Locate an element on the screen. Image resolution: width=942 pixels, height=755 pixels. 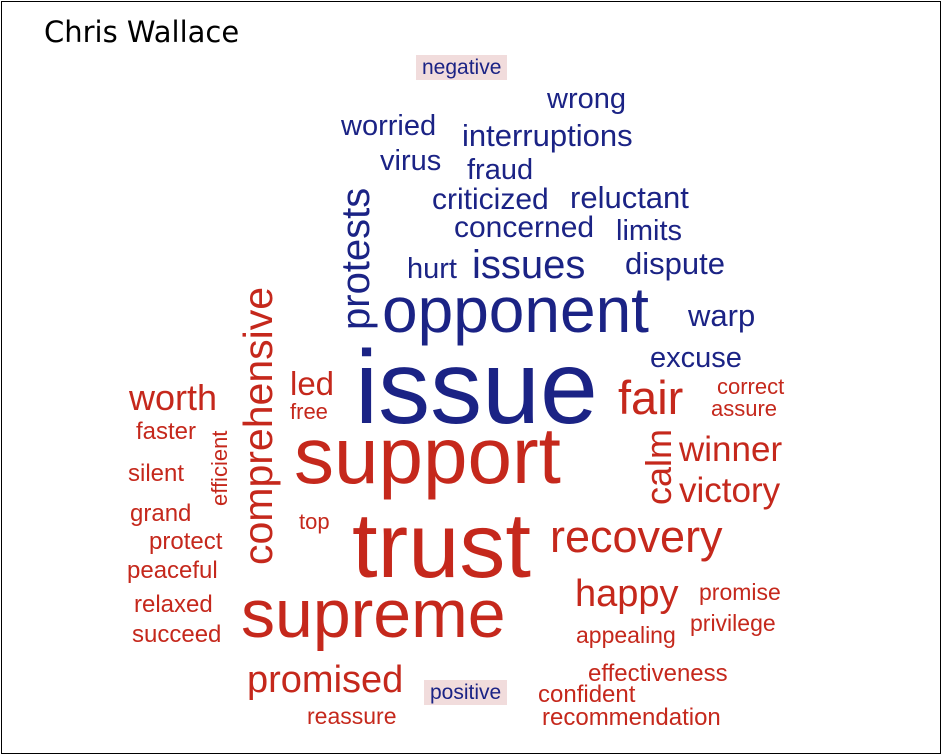
positive-legend-label: positive is located at coordinates (466, 692).